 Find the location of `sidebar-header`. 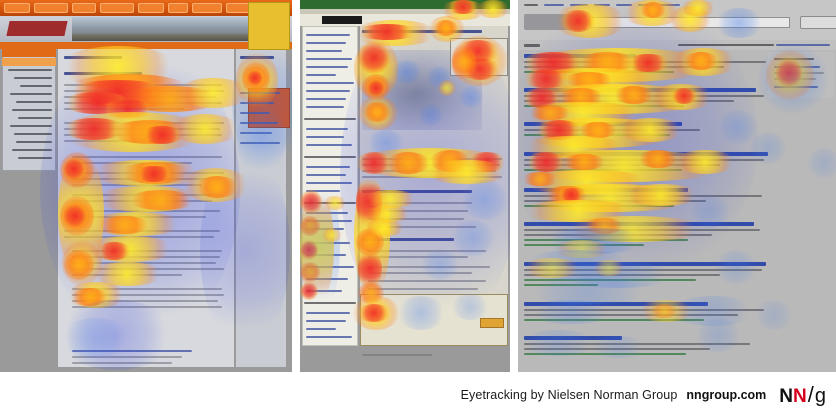

sidebar-header is located at coordinates (29, 53).